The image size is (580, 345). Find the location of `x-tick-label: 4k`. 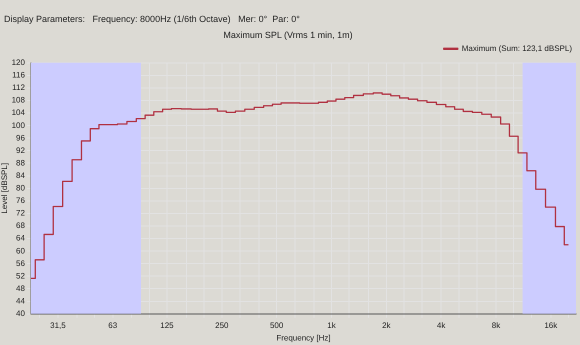

x-tick-label: 4k is located at coordinates (441, 325).